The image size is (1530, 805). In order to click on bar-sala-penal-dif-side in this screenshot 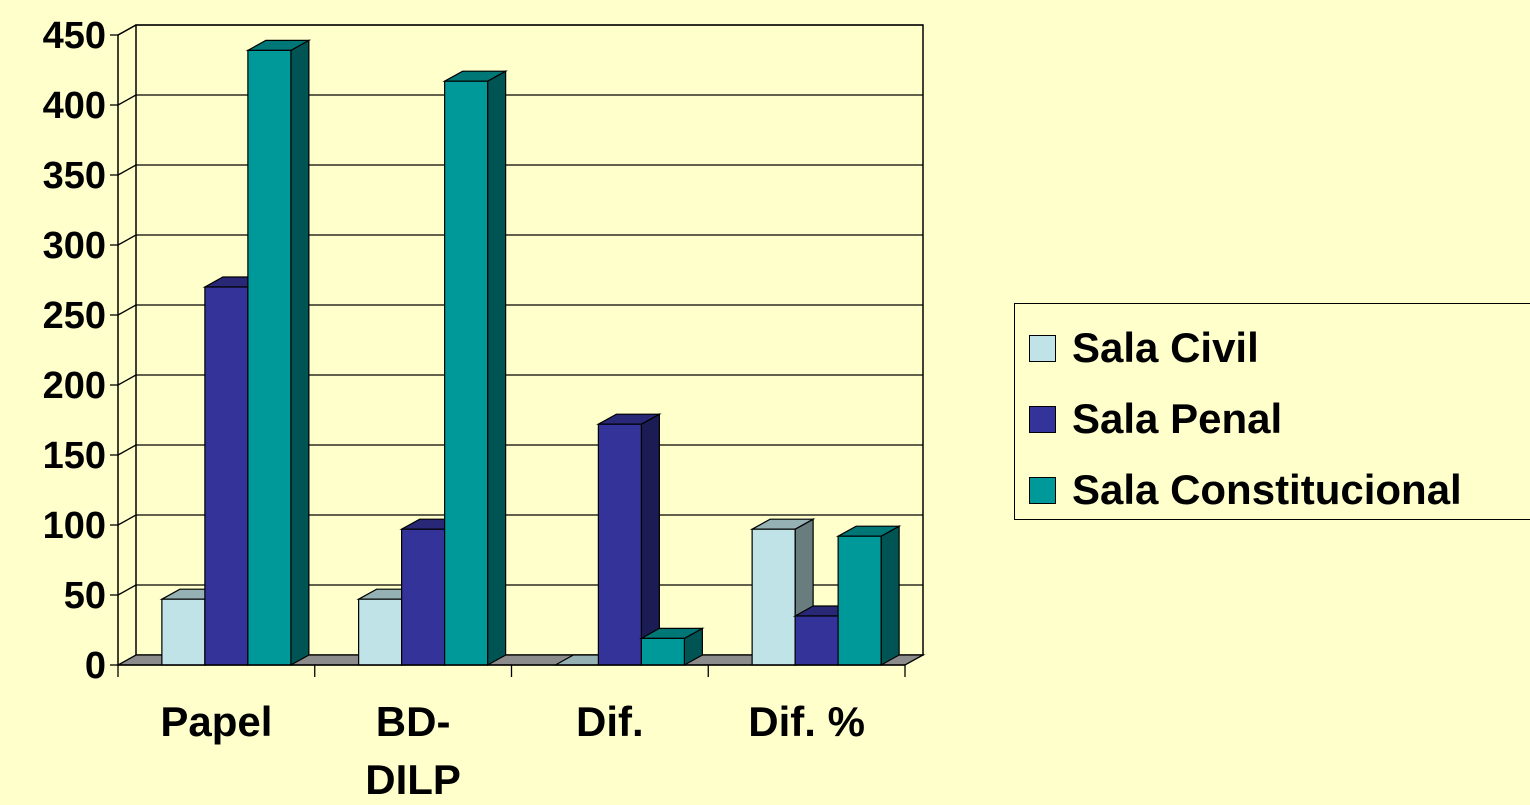, I will do `click(650, 540)`.